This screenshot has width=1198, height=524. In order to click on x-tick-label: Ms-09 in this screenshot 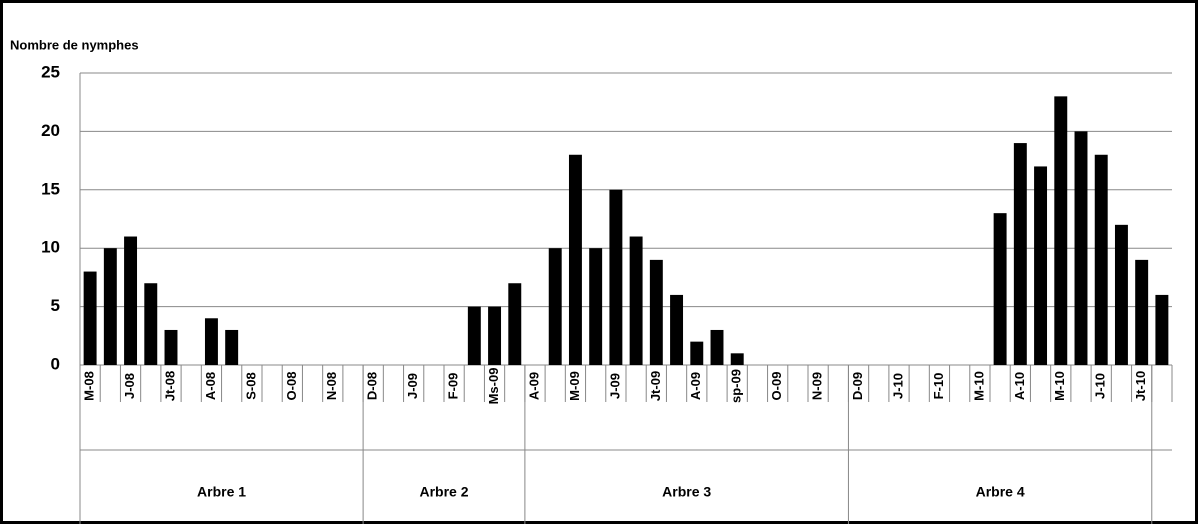, I will do `click(493, 386)`.